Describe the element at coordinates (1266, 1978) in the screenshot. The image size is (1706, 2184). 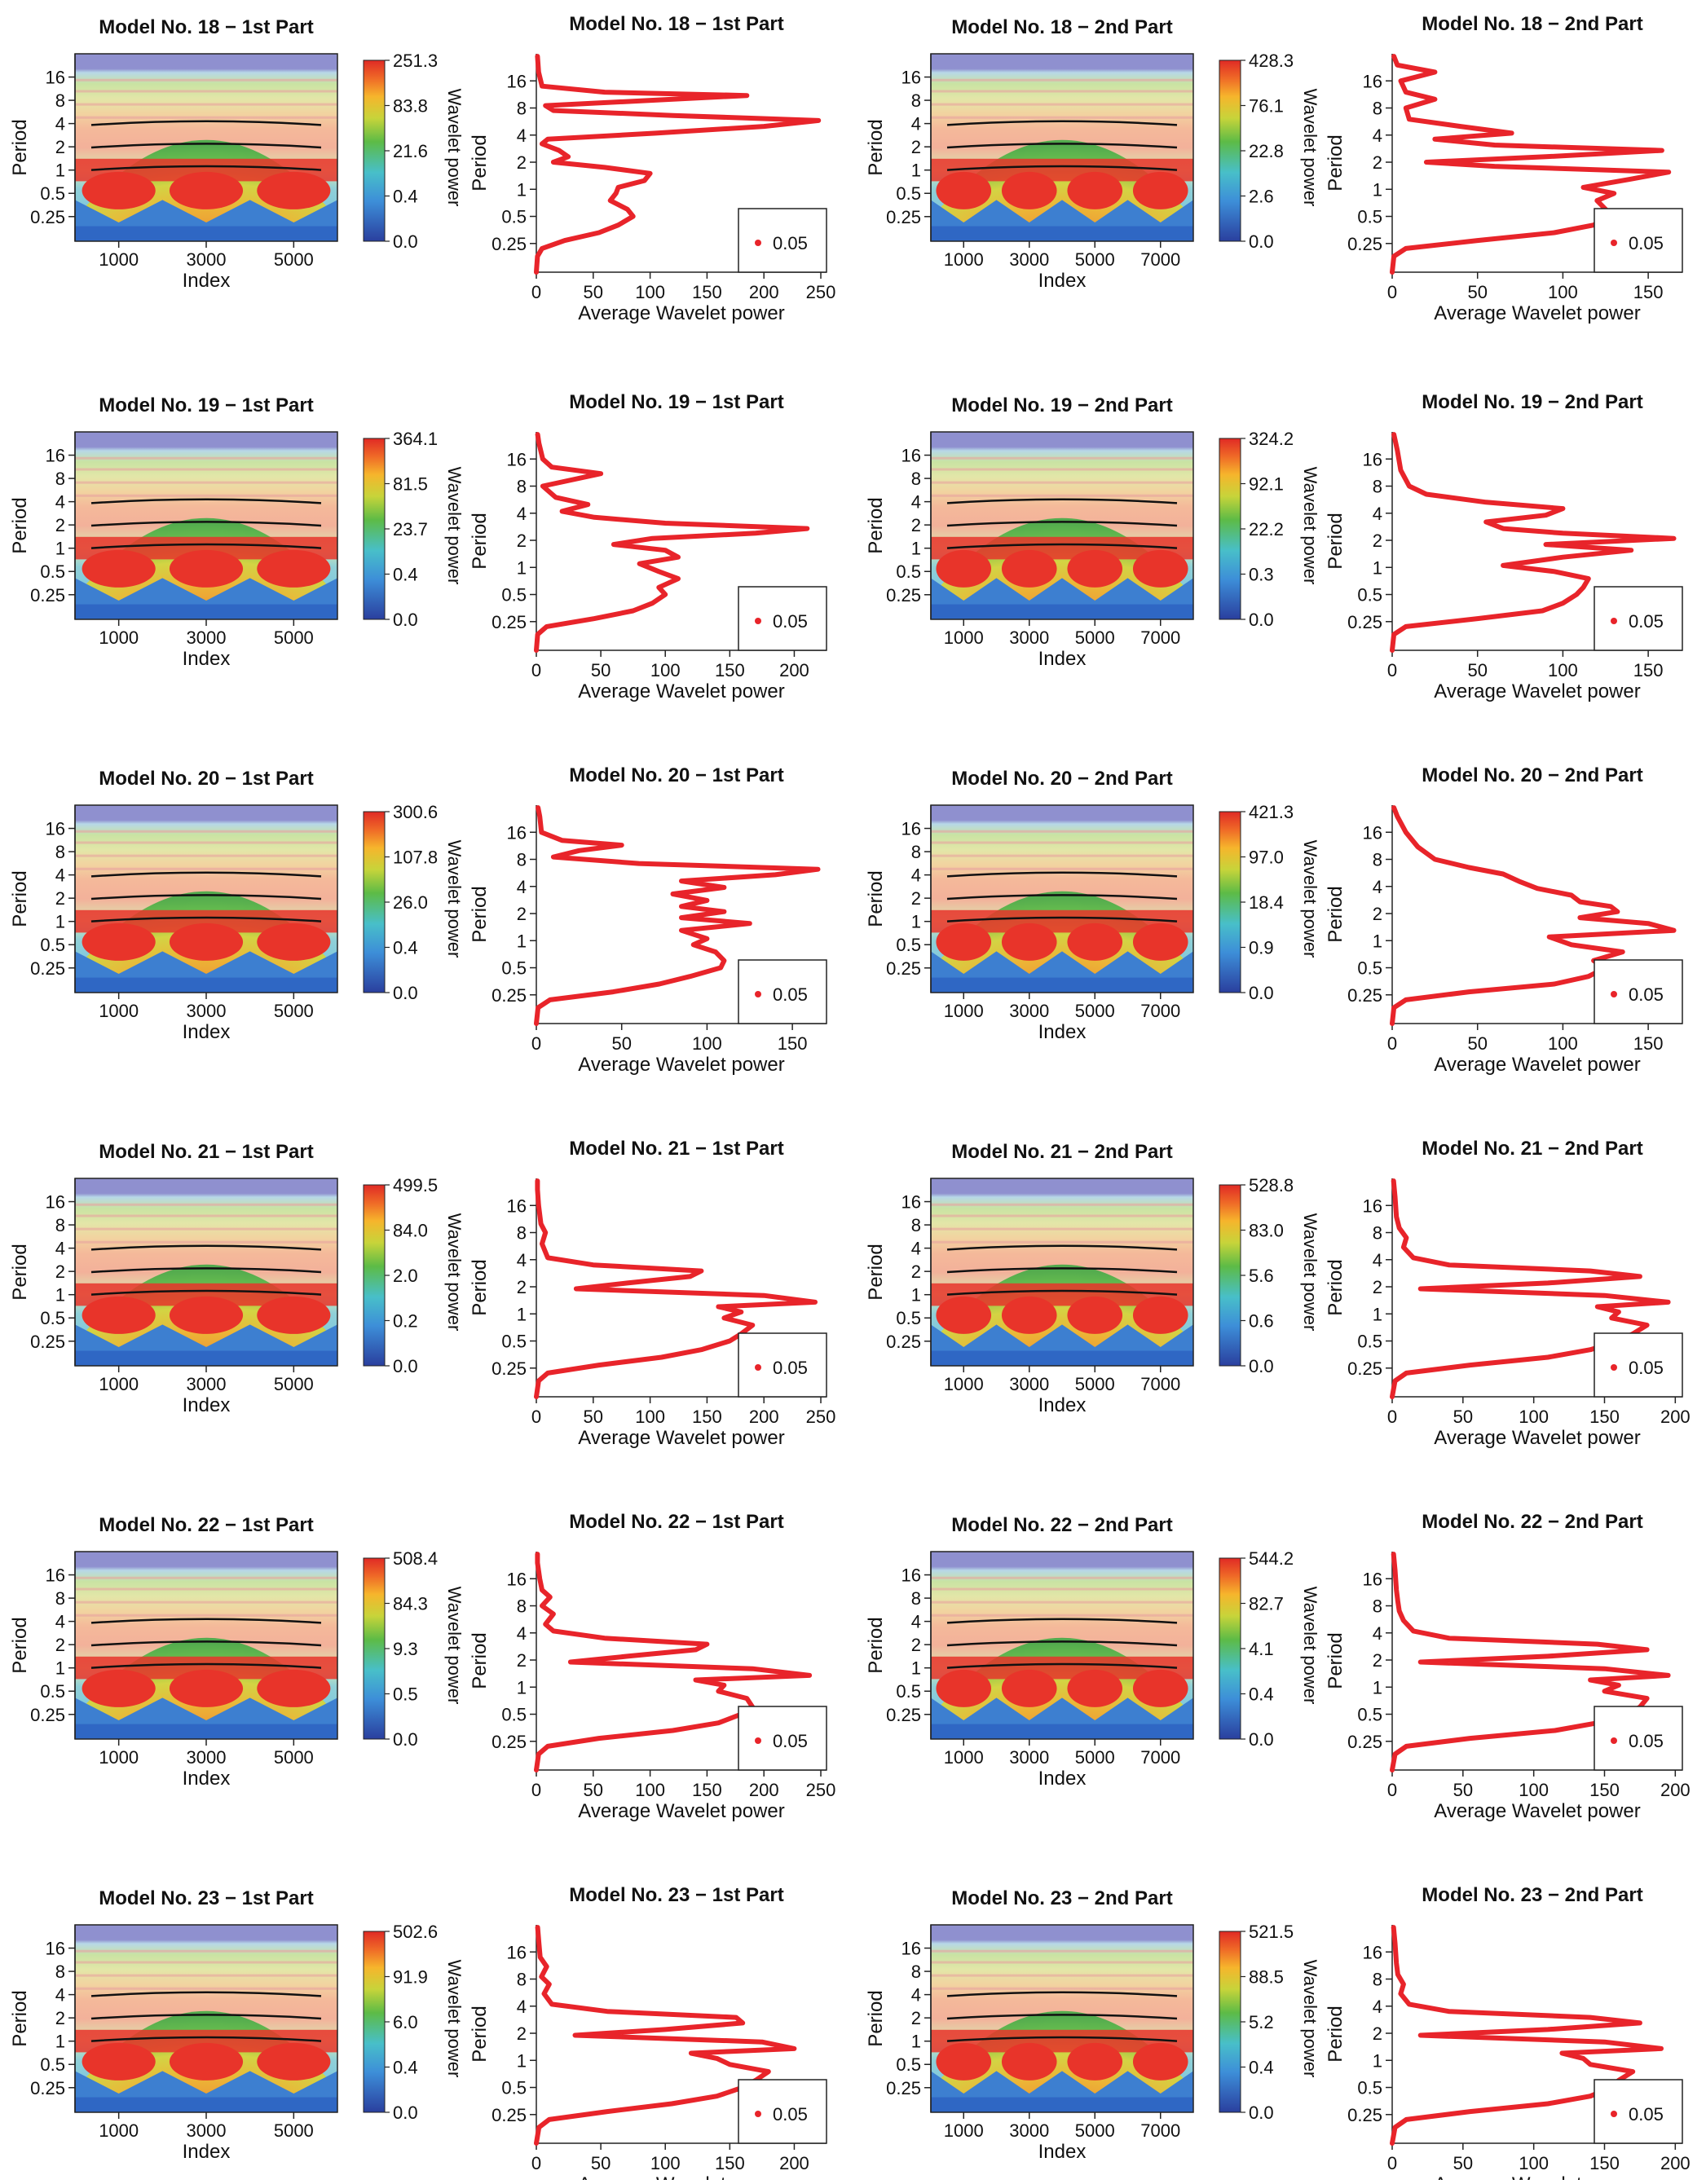
I see `colorbar-tick-label: 88.5` at that location.